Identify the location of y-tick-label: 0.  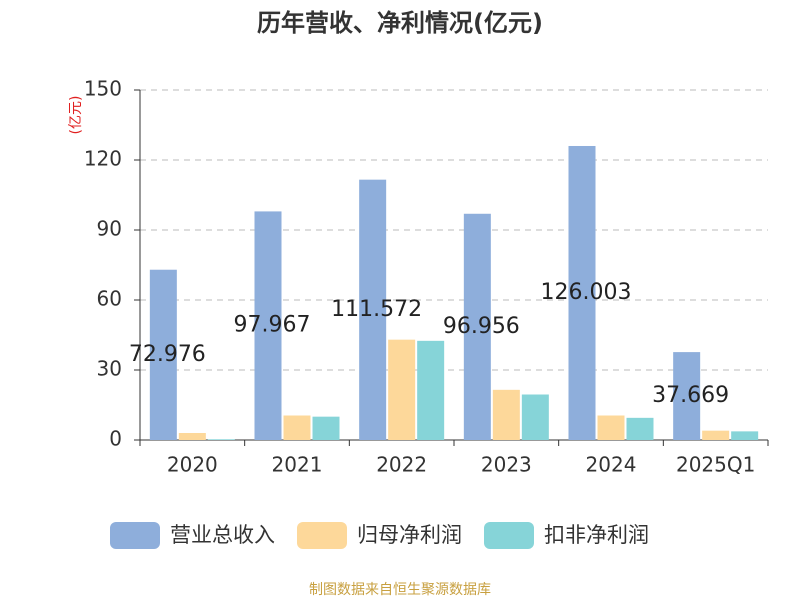
(115, 439).